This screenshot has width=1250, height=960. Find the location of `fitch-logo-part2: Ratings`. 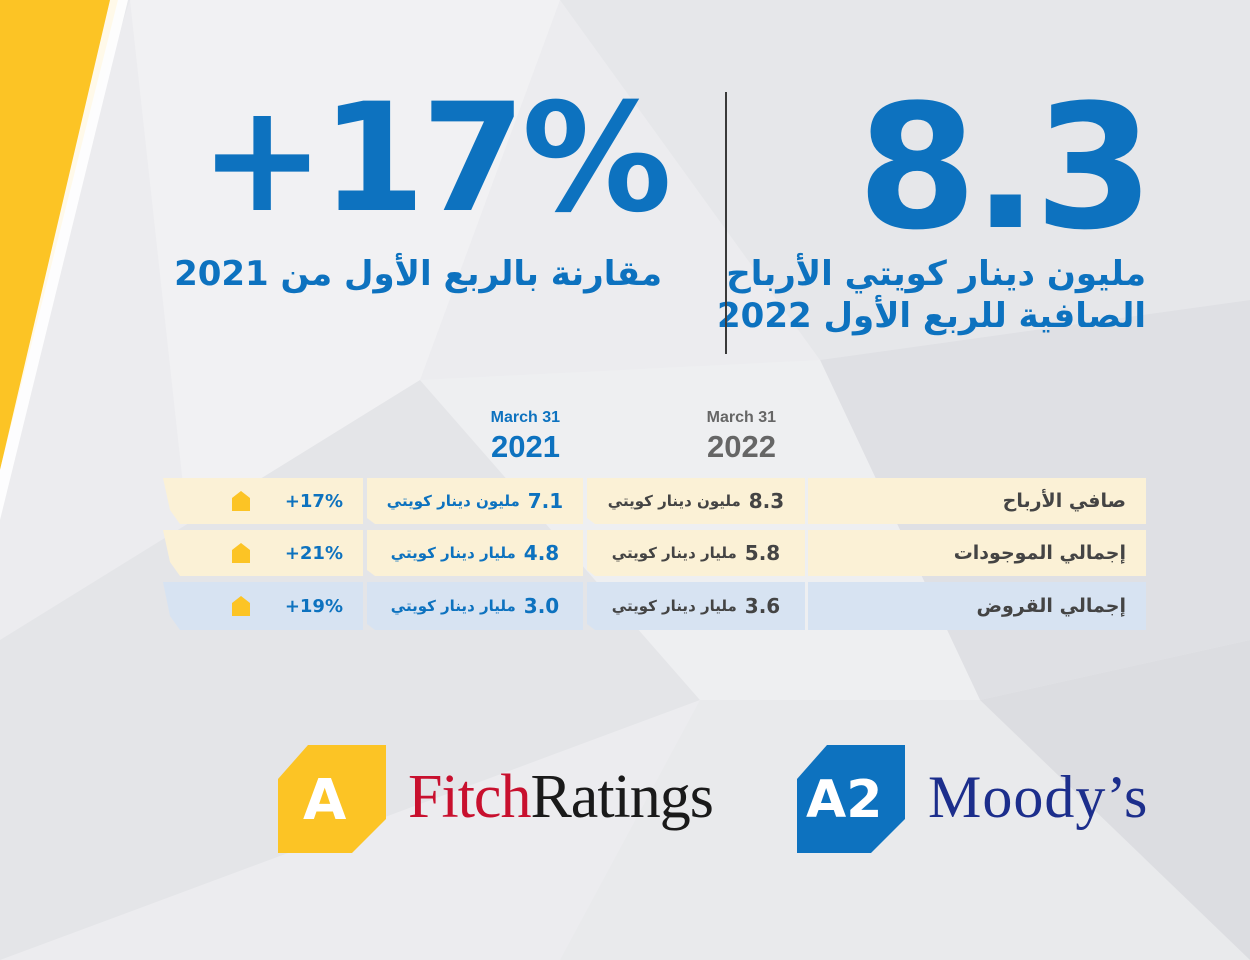

fitch-logo-part2: Ratings is located at coordinates (621, 797).